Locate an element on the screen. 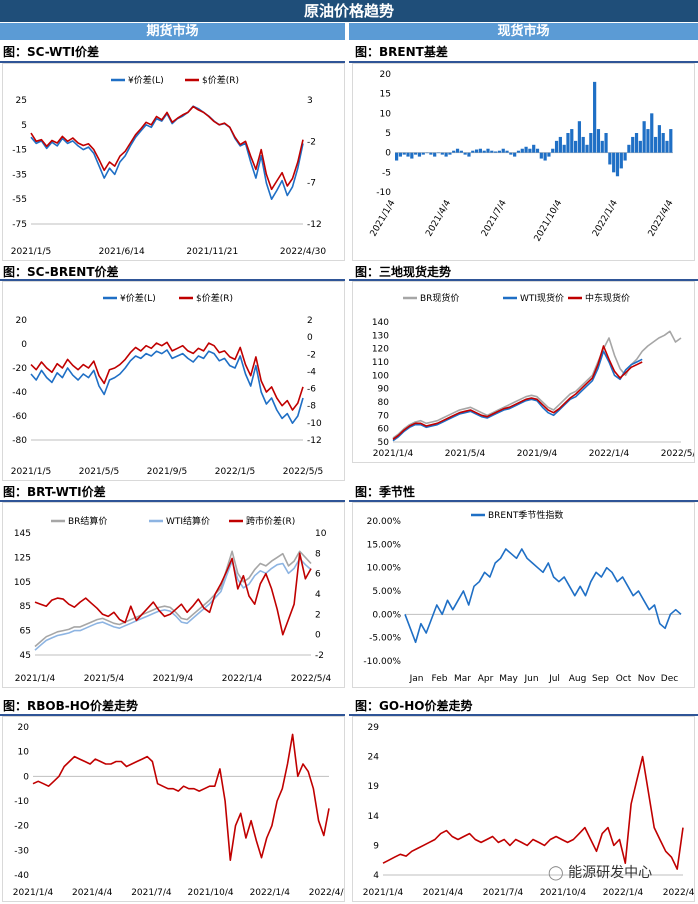 The image size is (698, 904). y-tick-label: 100 is located at coordinates (380, 376).